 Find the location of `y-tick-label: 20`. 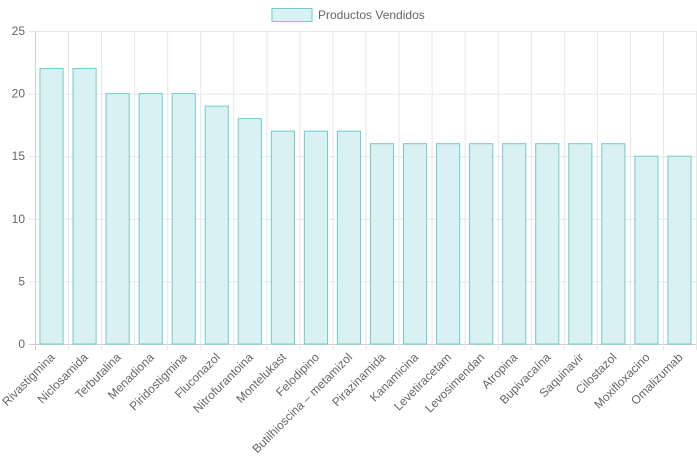

y-tick-label: 20 is located at coordinates (19, 94).